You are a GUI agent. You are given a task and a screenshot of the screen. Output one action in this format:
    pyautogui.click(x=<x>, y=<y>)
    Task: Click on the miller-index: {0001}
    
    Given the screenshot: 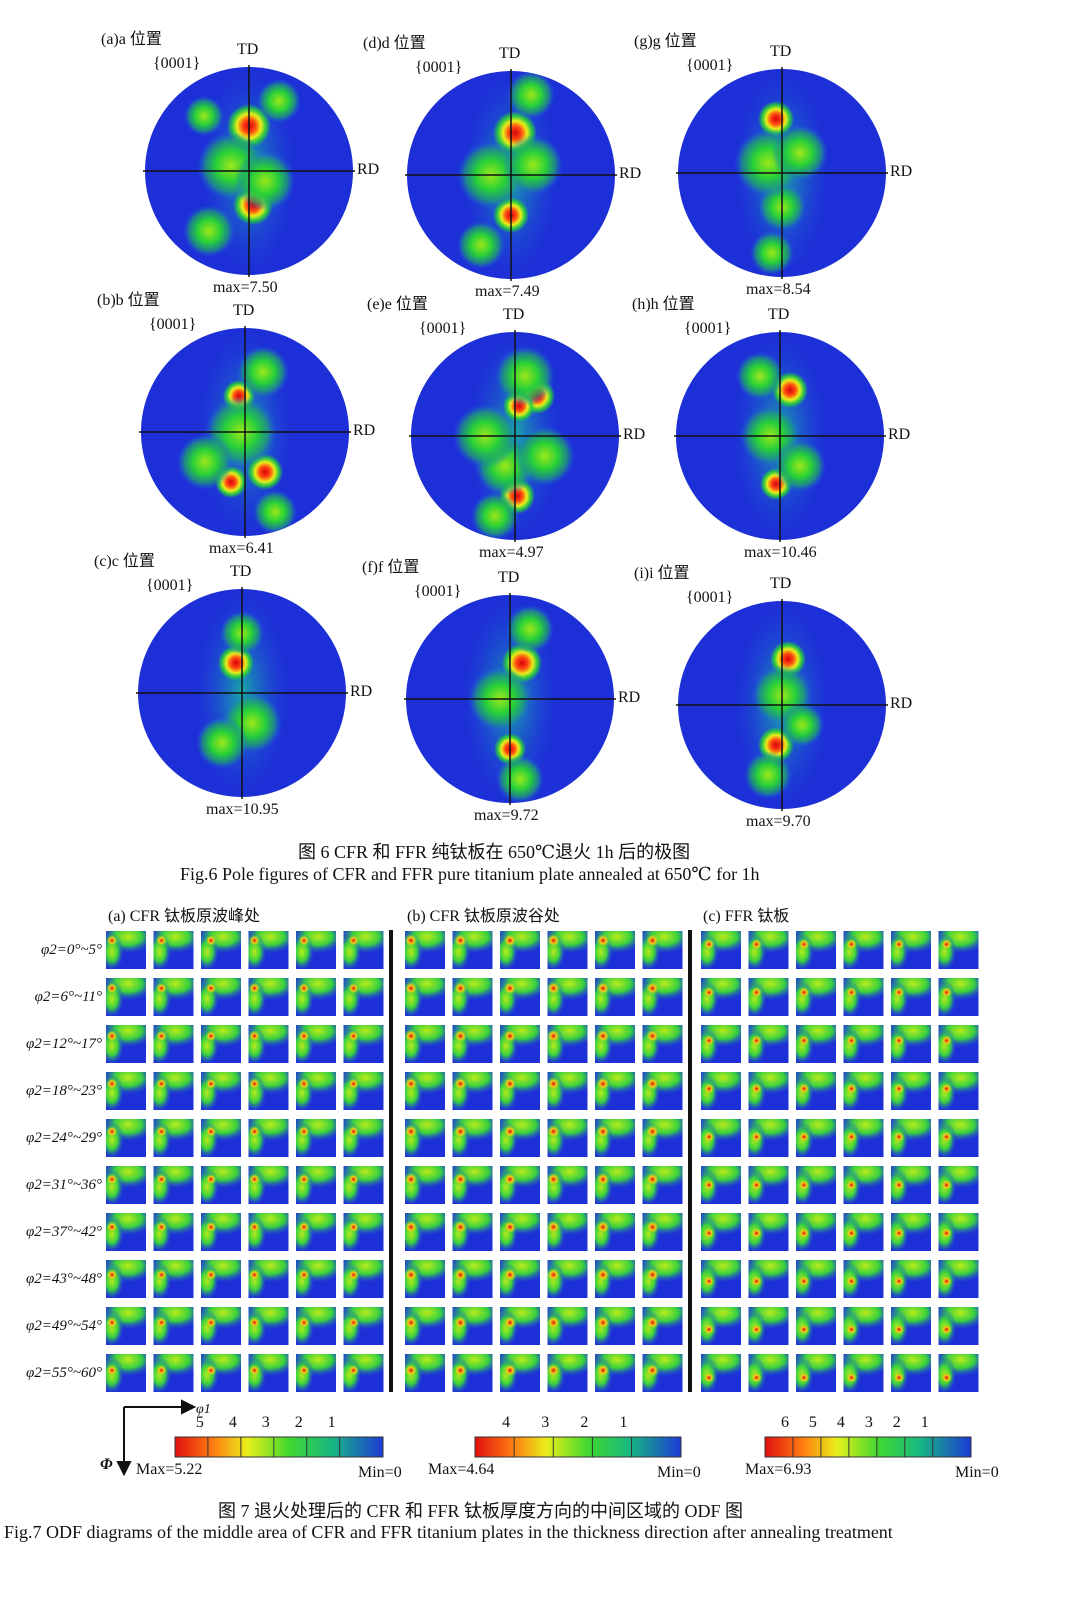 What is the action you would take?
    pyautogui.click(x=170, y=585)
    